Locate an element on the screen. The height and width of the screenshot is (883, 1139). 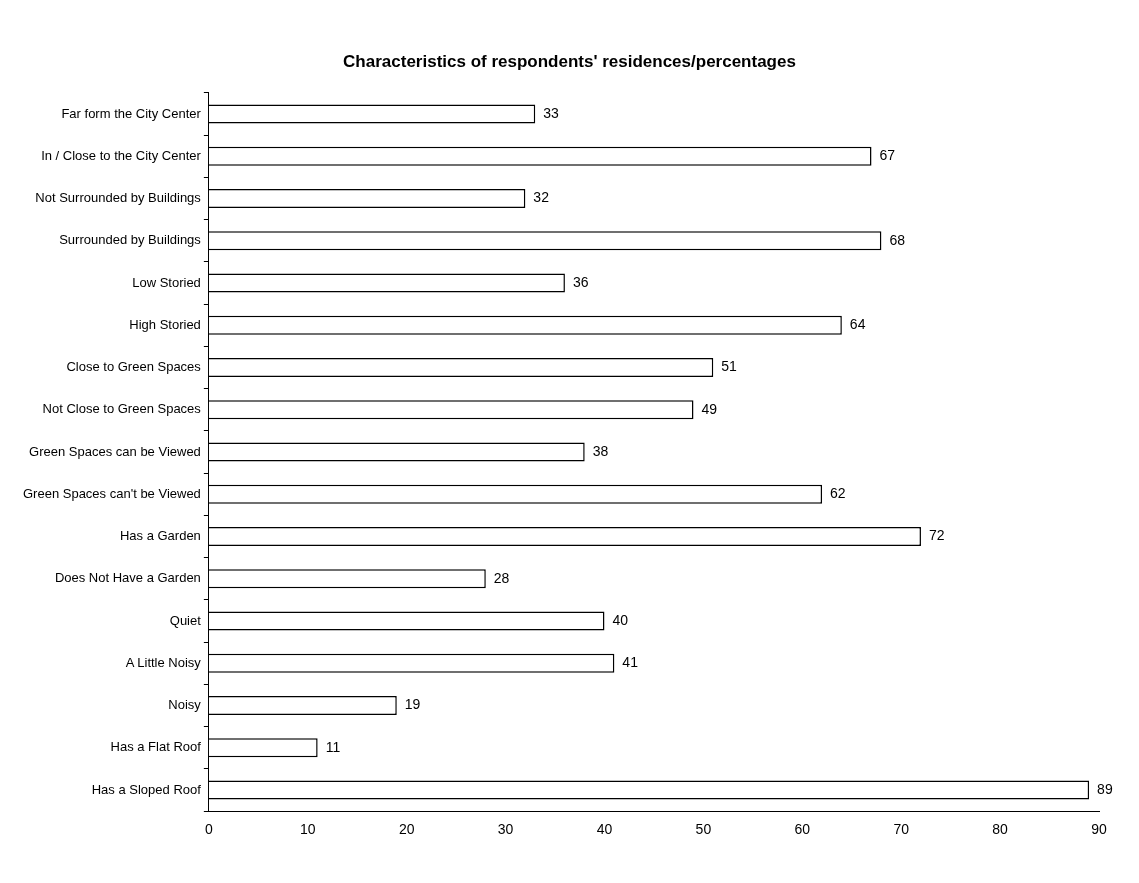
y-tick-label: High Storied is located at coordinates (165, 324).